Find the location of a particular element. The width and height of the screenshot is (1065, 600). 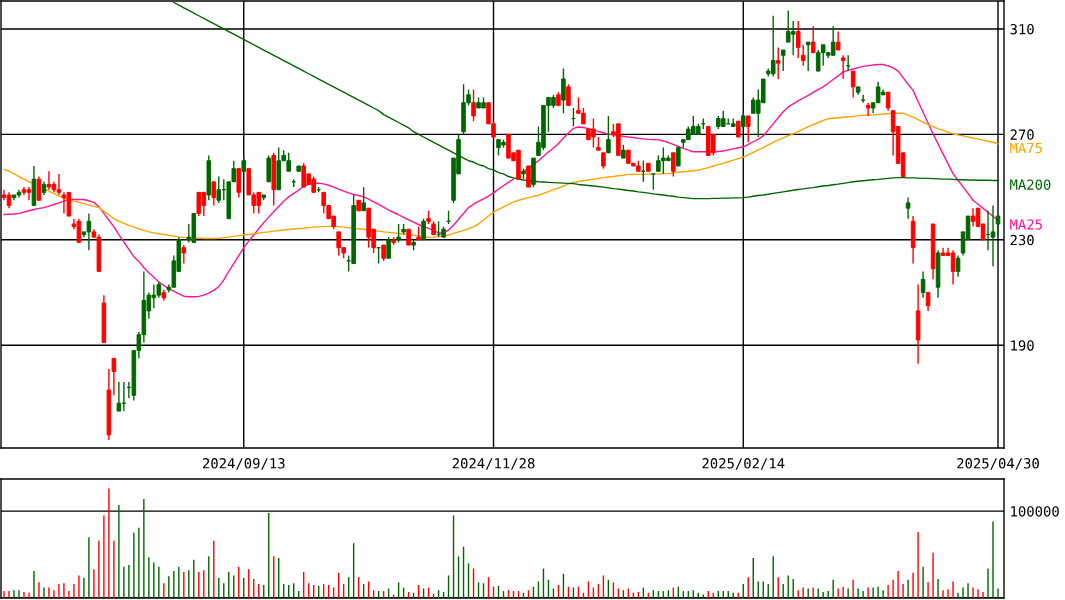

x-tick-label: 2024/09/13 is located at coordinates (243, 464).